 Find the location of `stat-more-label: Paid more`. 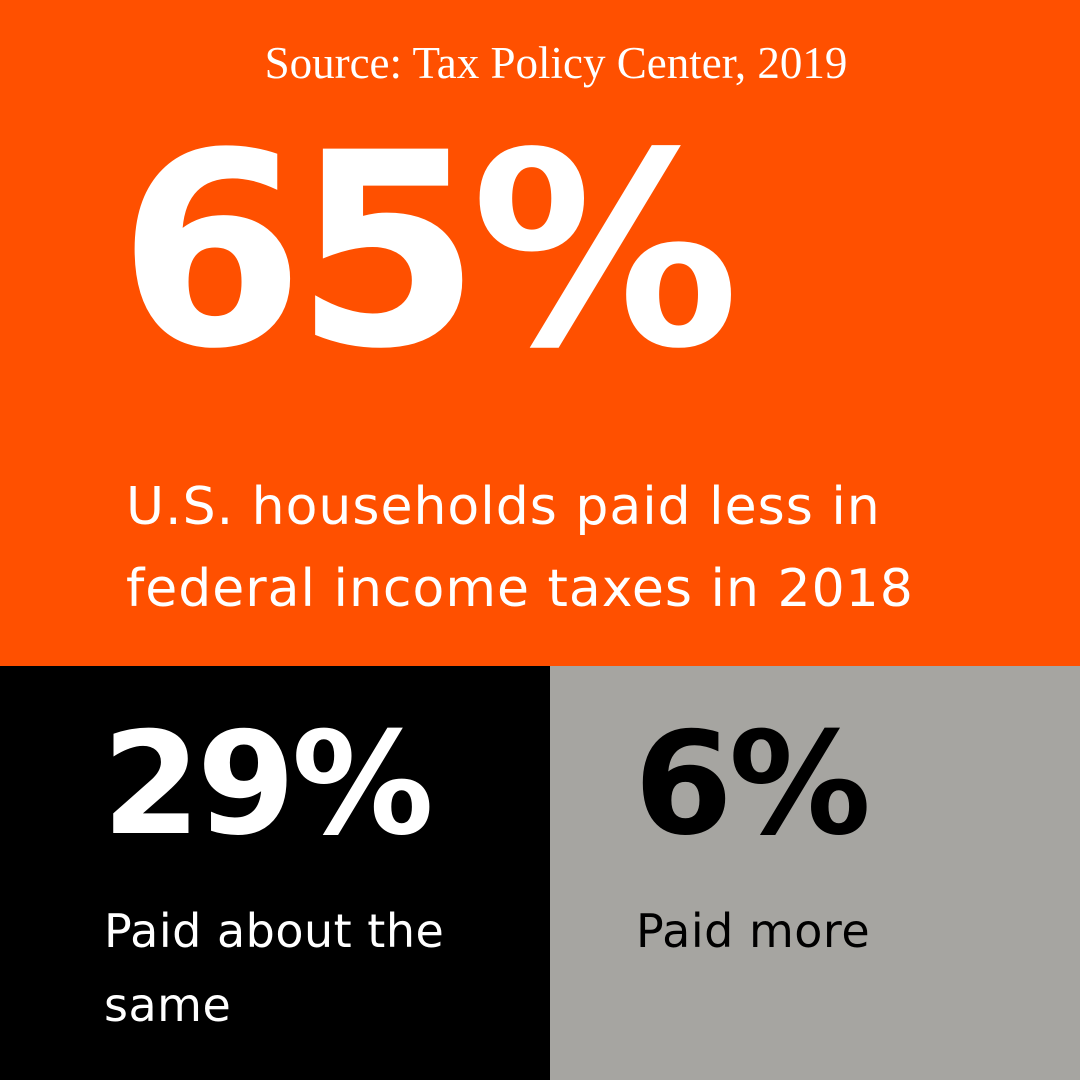

stat-more-label: Paid more is located at coordinates (753, 931).